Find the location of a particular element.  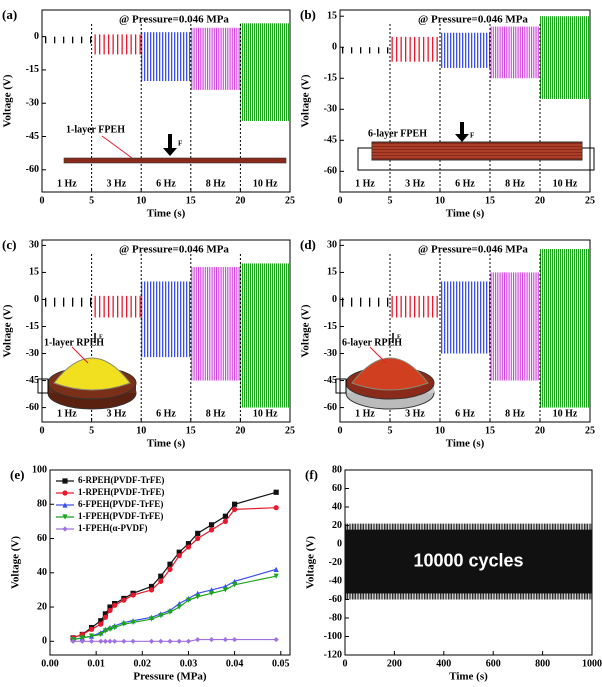

x-tick-label: 0.02 is located at coordinates (143, 663).